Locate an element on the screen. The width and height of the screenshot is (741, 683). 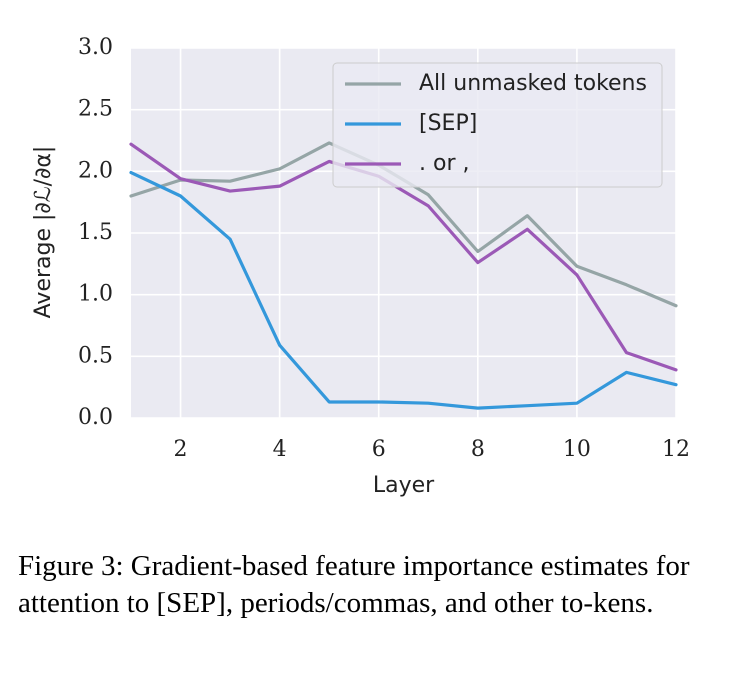
y-tick-labels: 0.0 0.5 1.0 1.5 2.0 2.5 3.0 is located at coordinates (95, 232).